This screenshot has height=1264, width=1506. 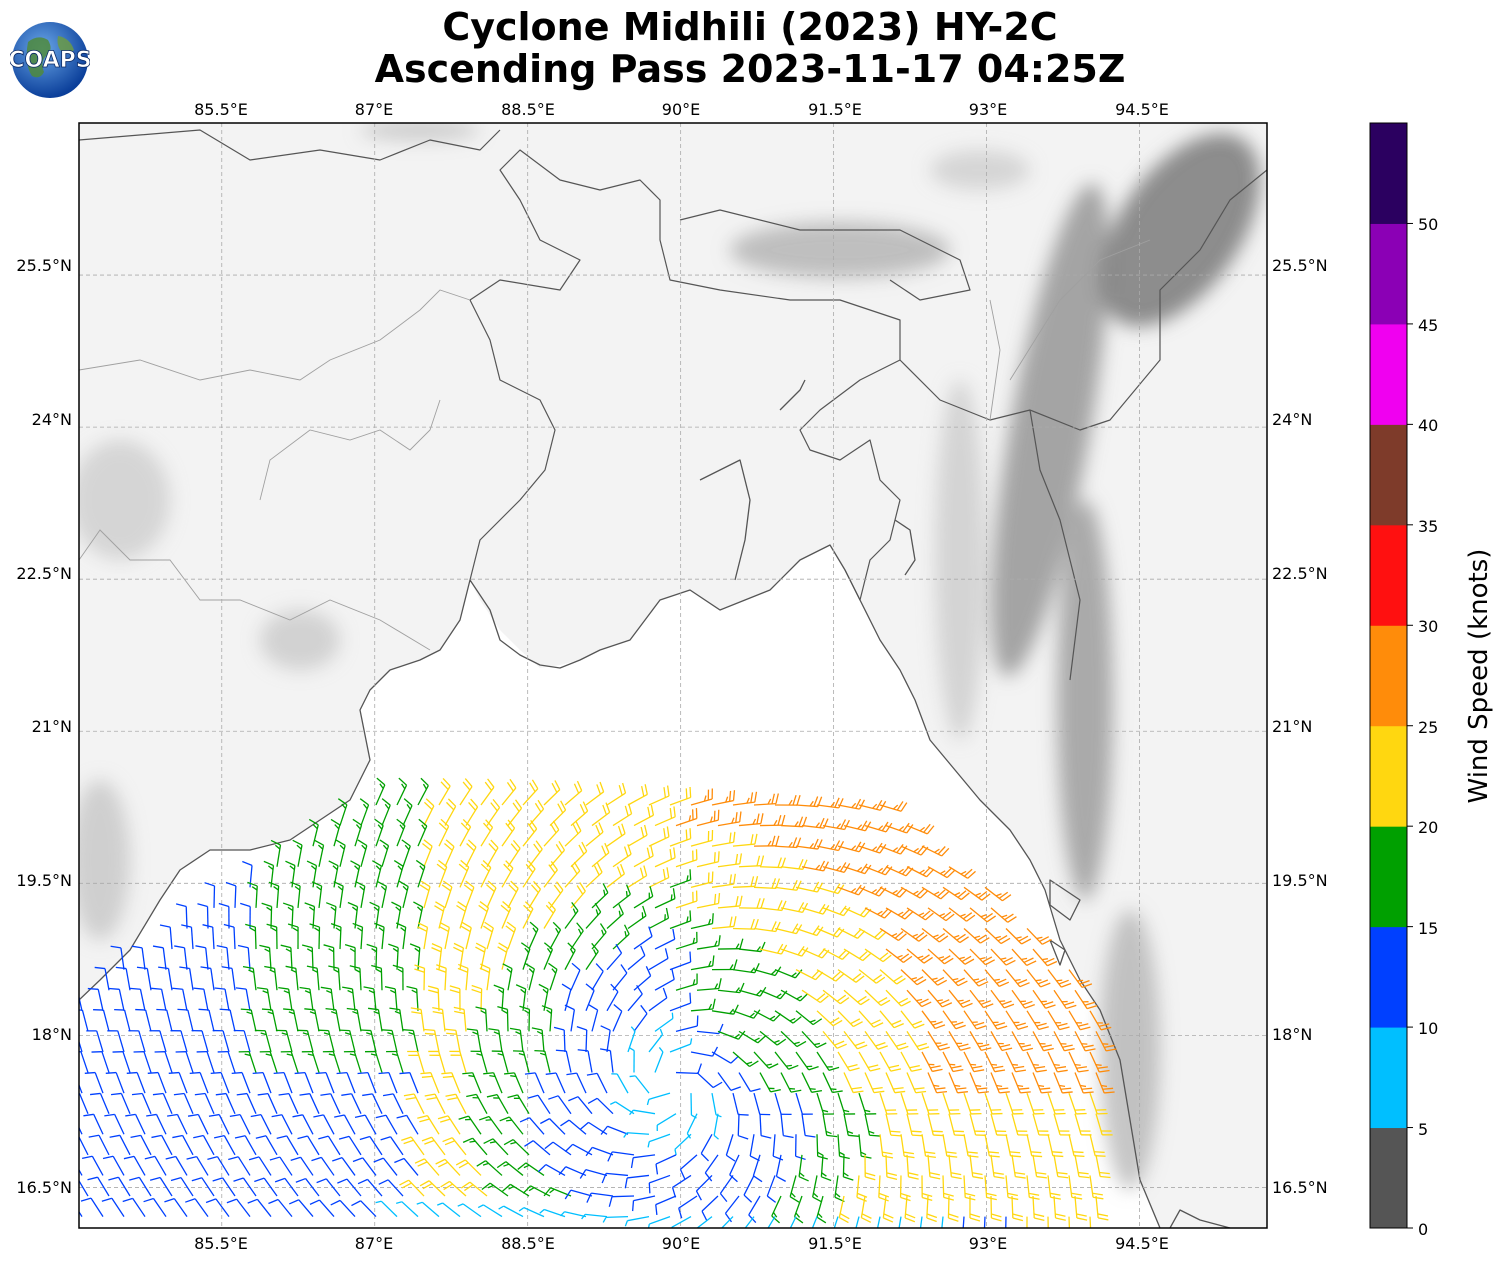 What do you see at coordinates (750, 27) in the screenshot?
I see `map-title-line-1: Cyclone Midhili (2023) HY-2C` at bounding box center [750, 27].